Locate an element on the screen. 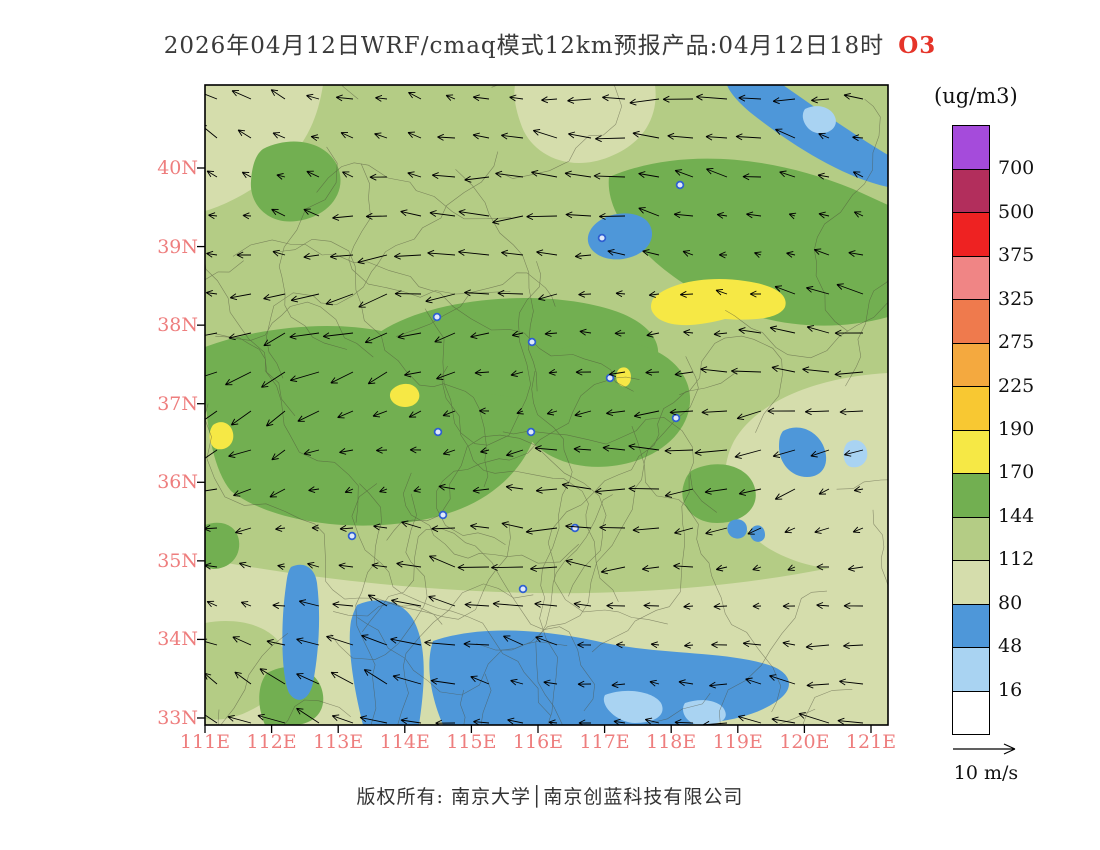 Image resolution: width=1100 pixels, height=850 pixels. lat-tick-label: 40N is located at coordinates (177, 168).